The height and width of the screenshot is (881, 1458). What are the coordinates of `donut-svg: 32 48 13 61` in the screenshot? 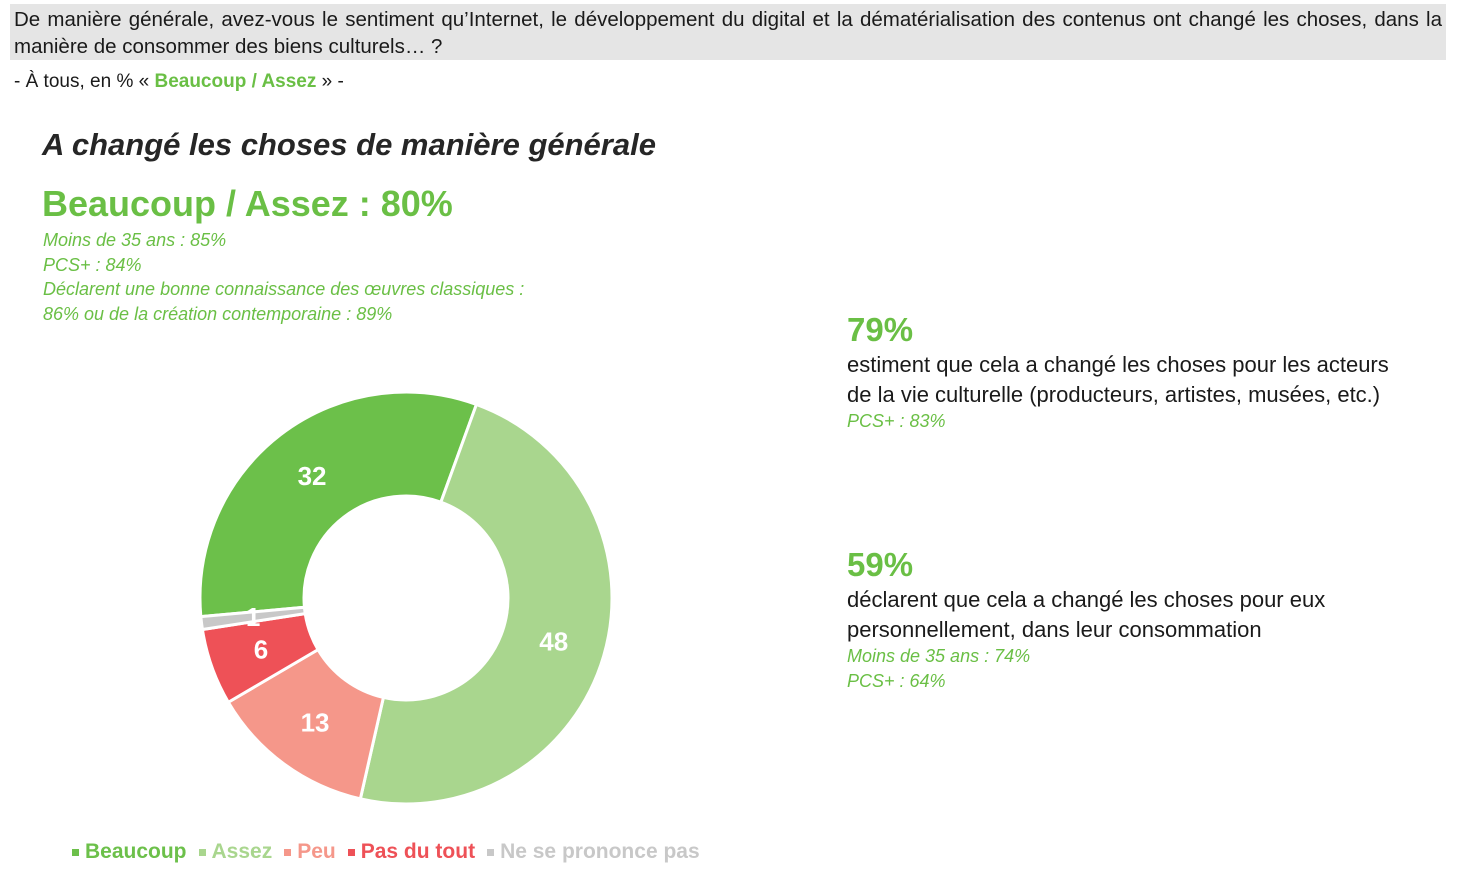 It's located at (406, 598).